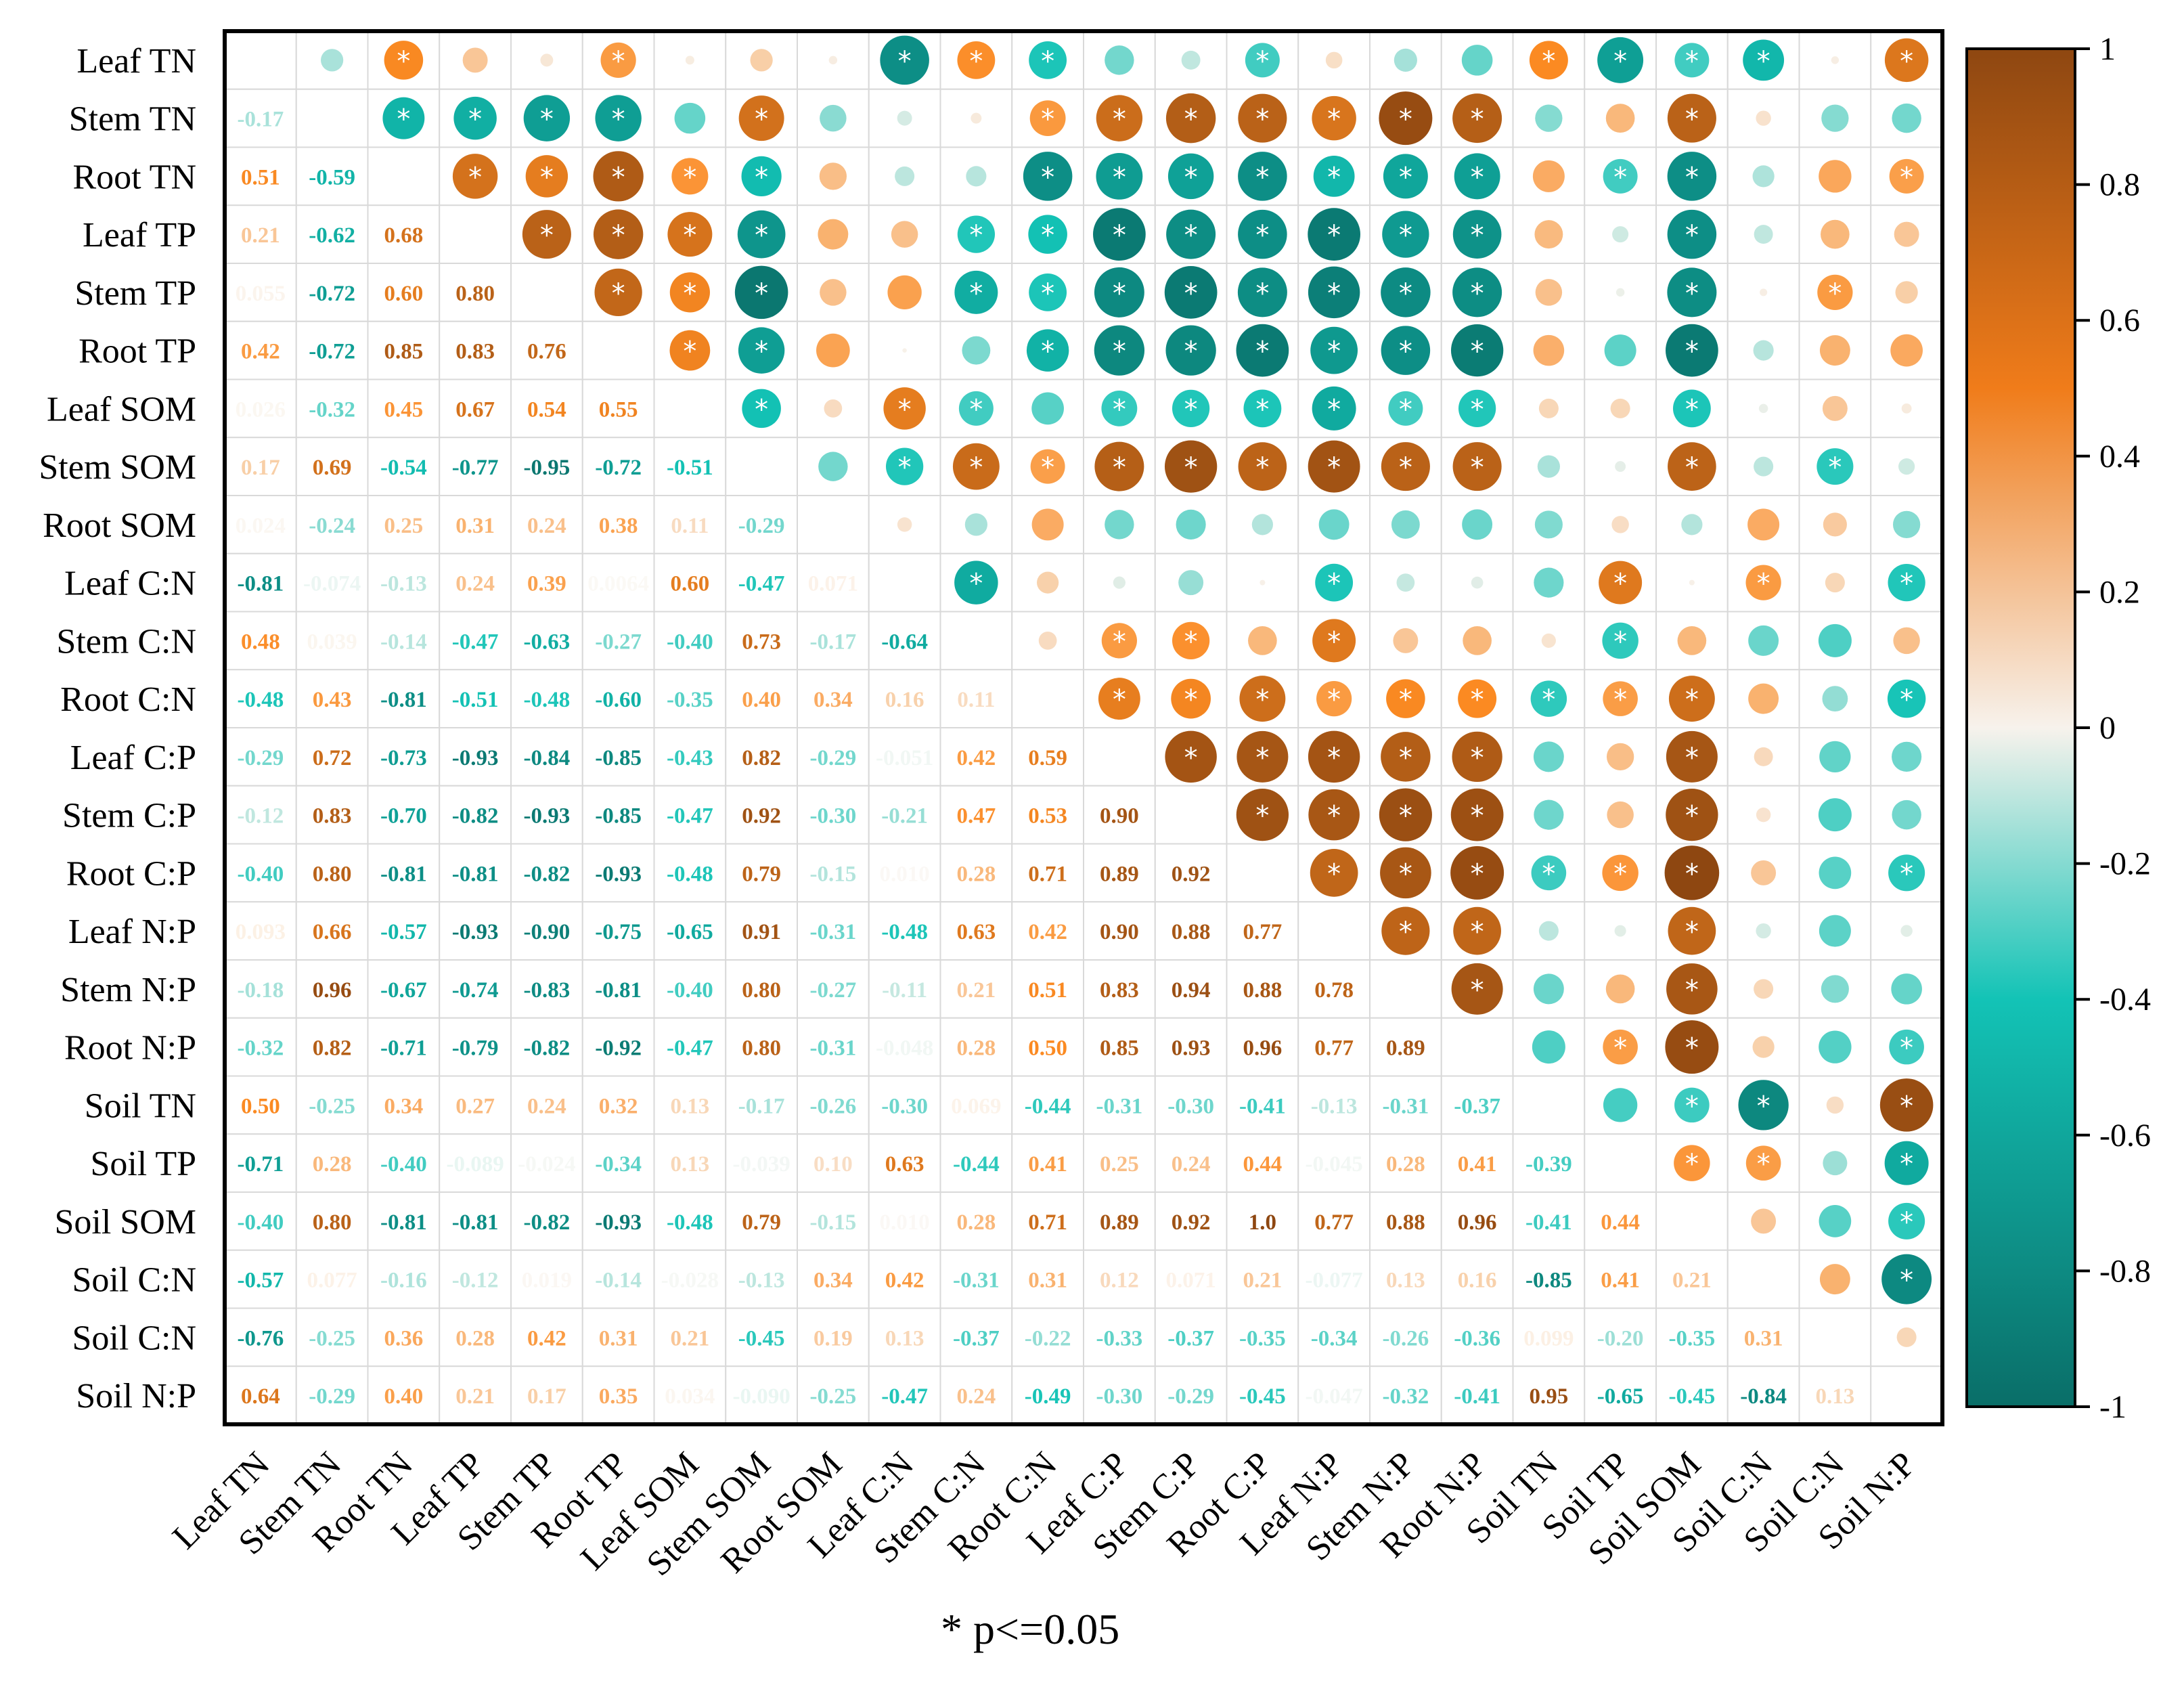 The height and width of the screenshot is (1689, 2184). What do you see at coordinates (475, 352) in the screenshot?
I see `correlation-value: 0.83` at bounding box center [475, 352].